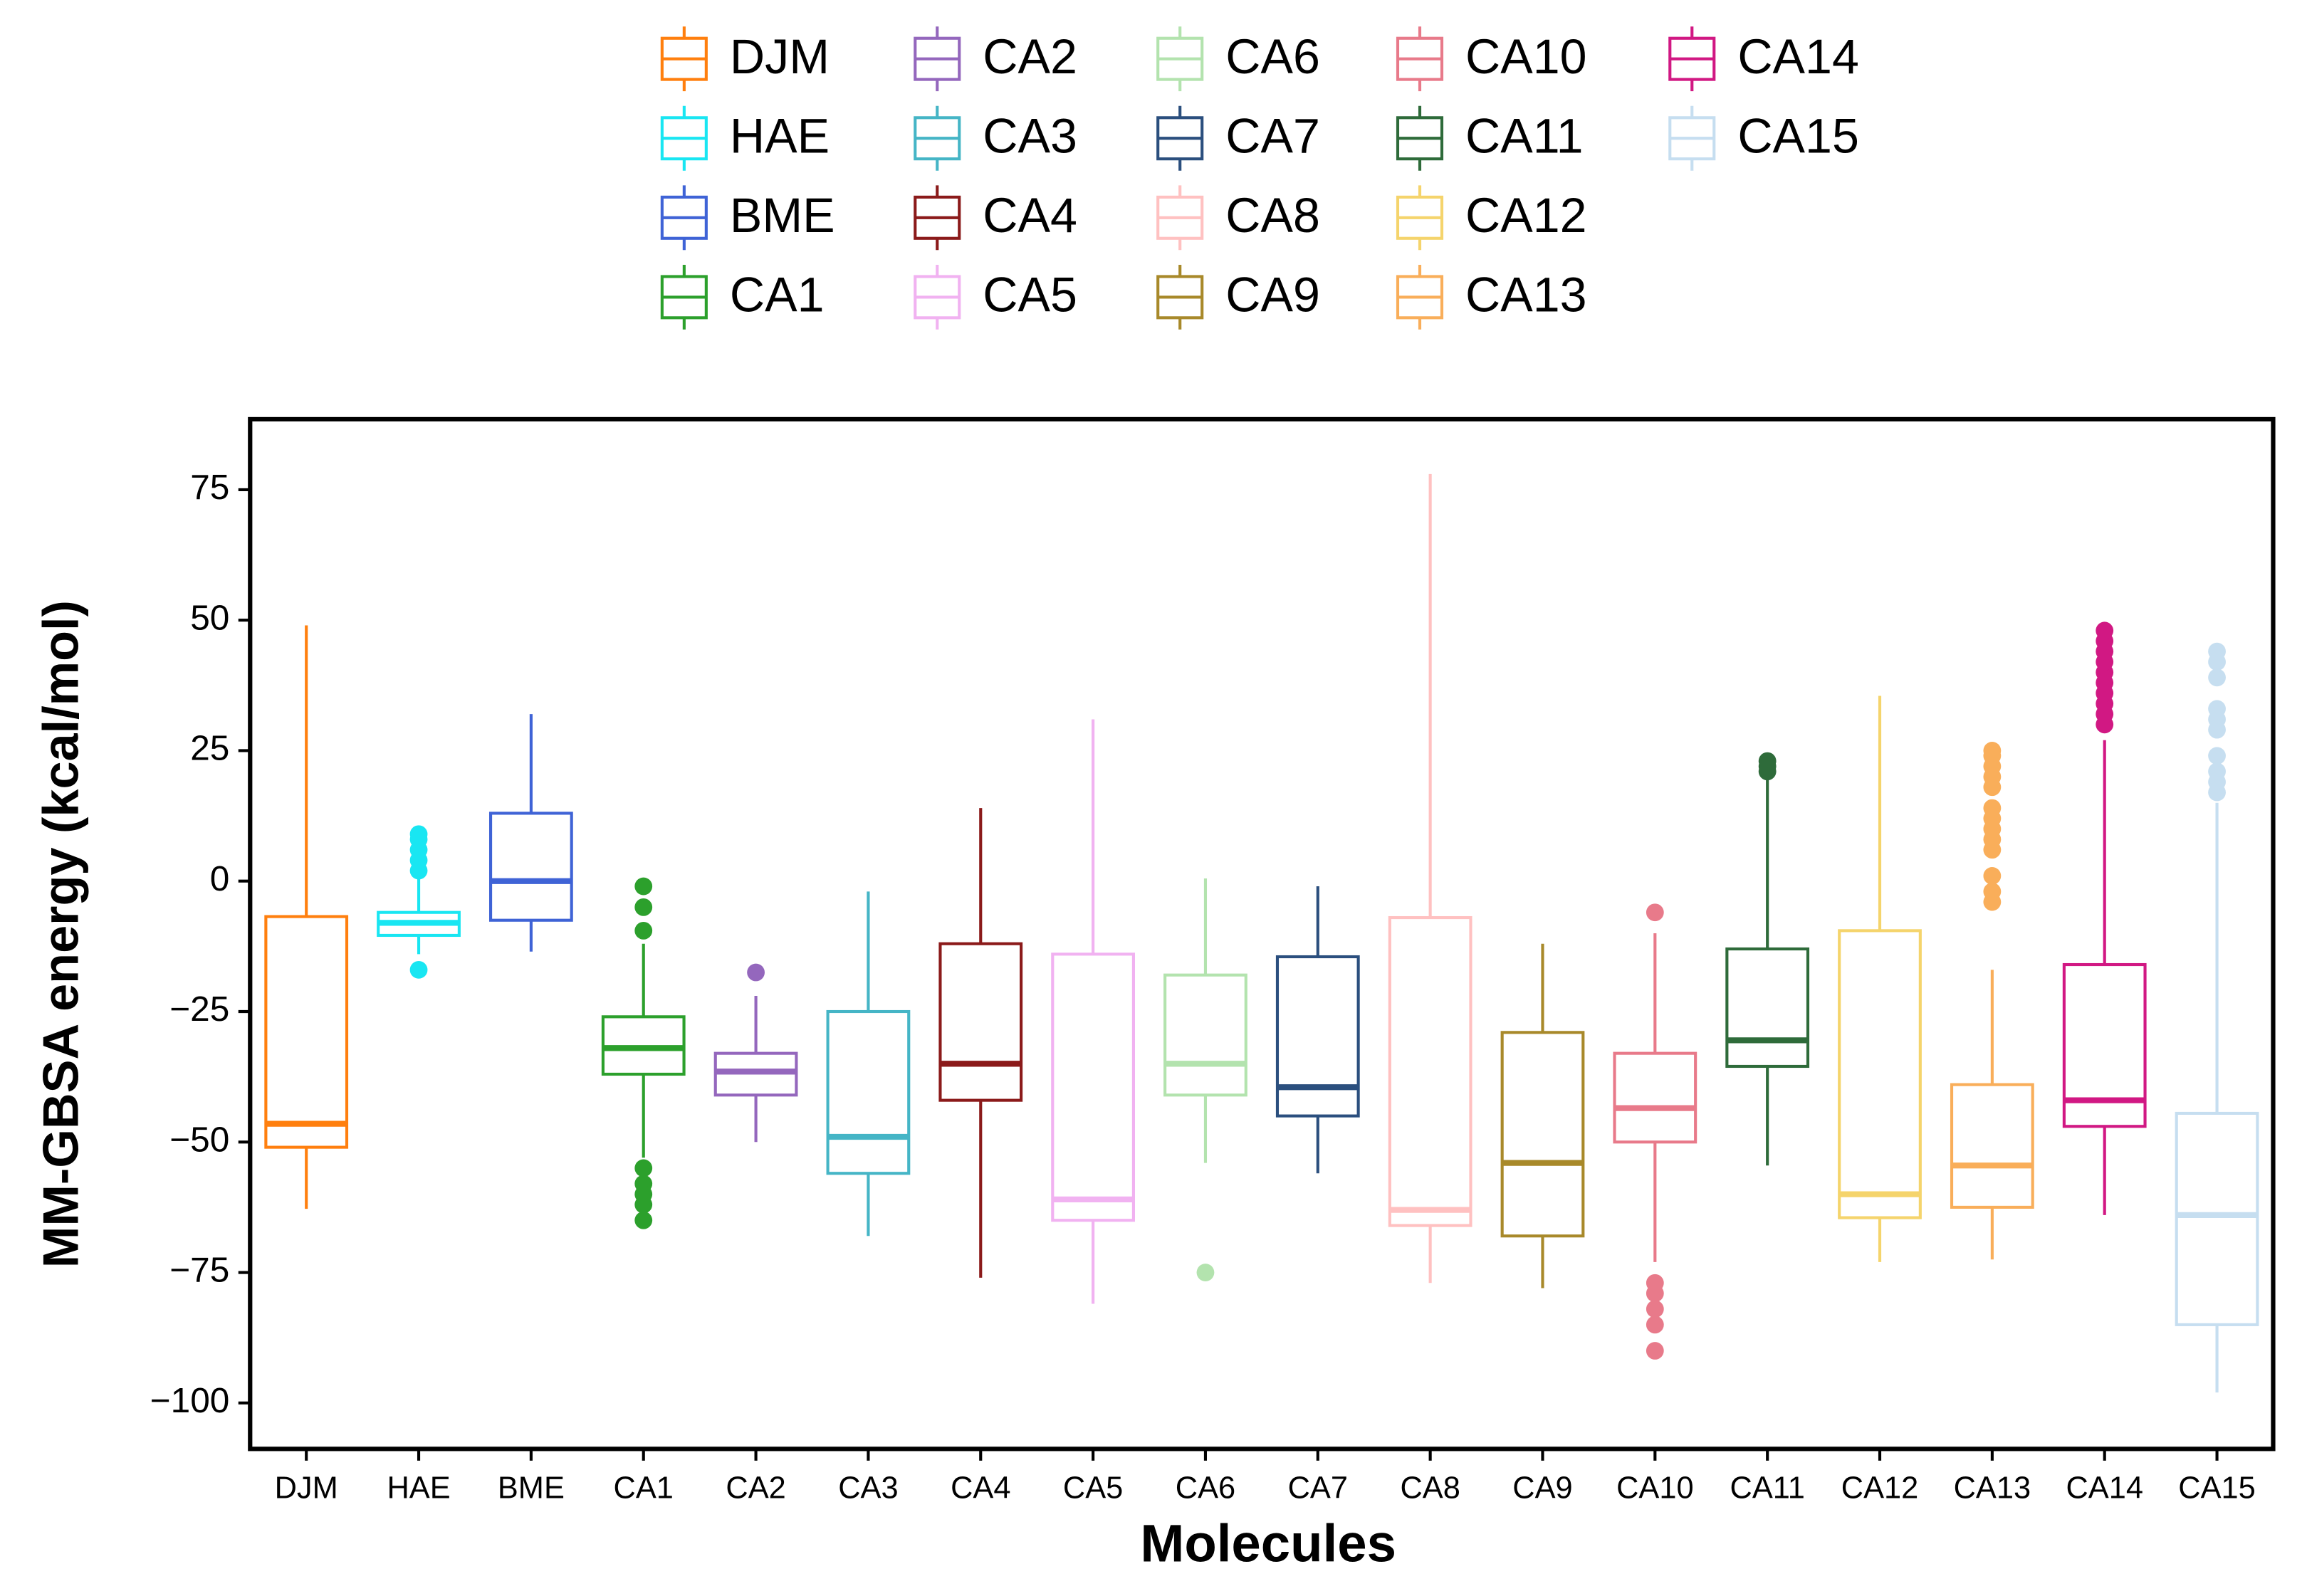  I want to click on y-tick-label: −100, so click(190, 1400).